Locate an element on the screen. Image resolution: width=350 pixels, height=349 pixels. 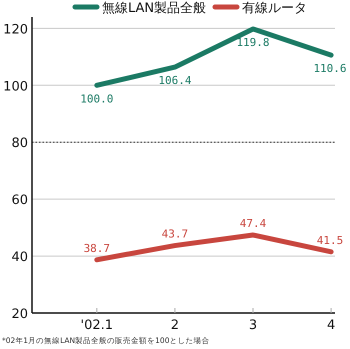
data-label: 41.5 is located at coordinates (330, 240).